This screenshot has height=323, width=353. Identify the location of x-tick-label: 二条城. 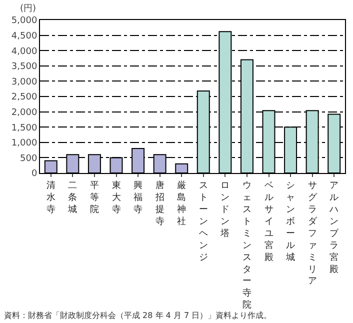
(72, 197).